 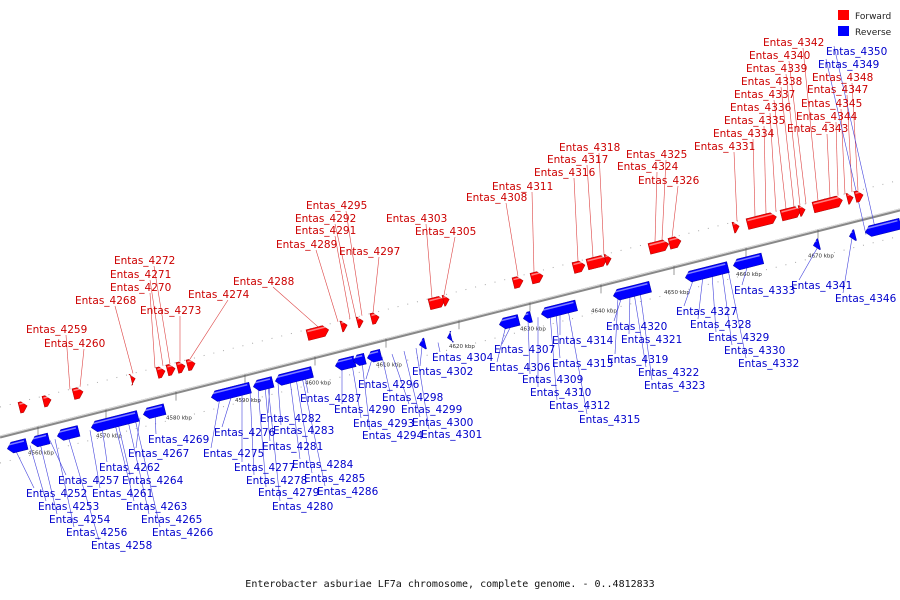 What do you see at coordinates (848, 65) in the screenshot?
I see `reverse-gene-label: Entas_4349` at bounding box center [848, 65].